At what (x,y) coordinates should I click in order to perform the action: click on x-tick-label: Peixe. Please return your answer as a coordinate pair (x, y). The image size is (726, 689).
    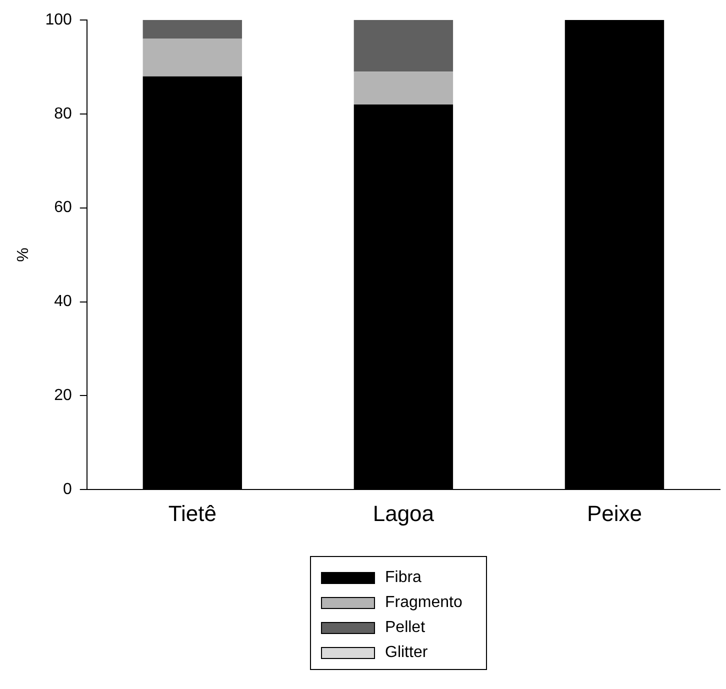
    Looking at the image, I should click on (614, 513).